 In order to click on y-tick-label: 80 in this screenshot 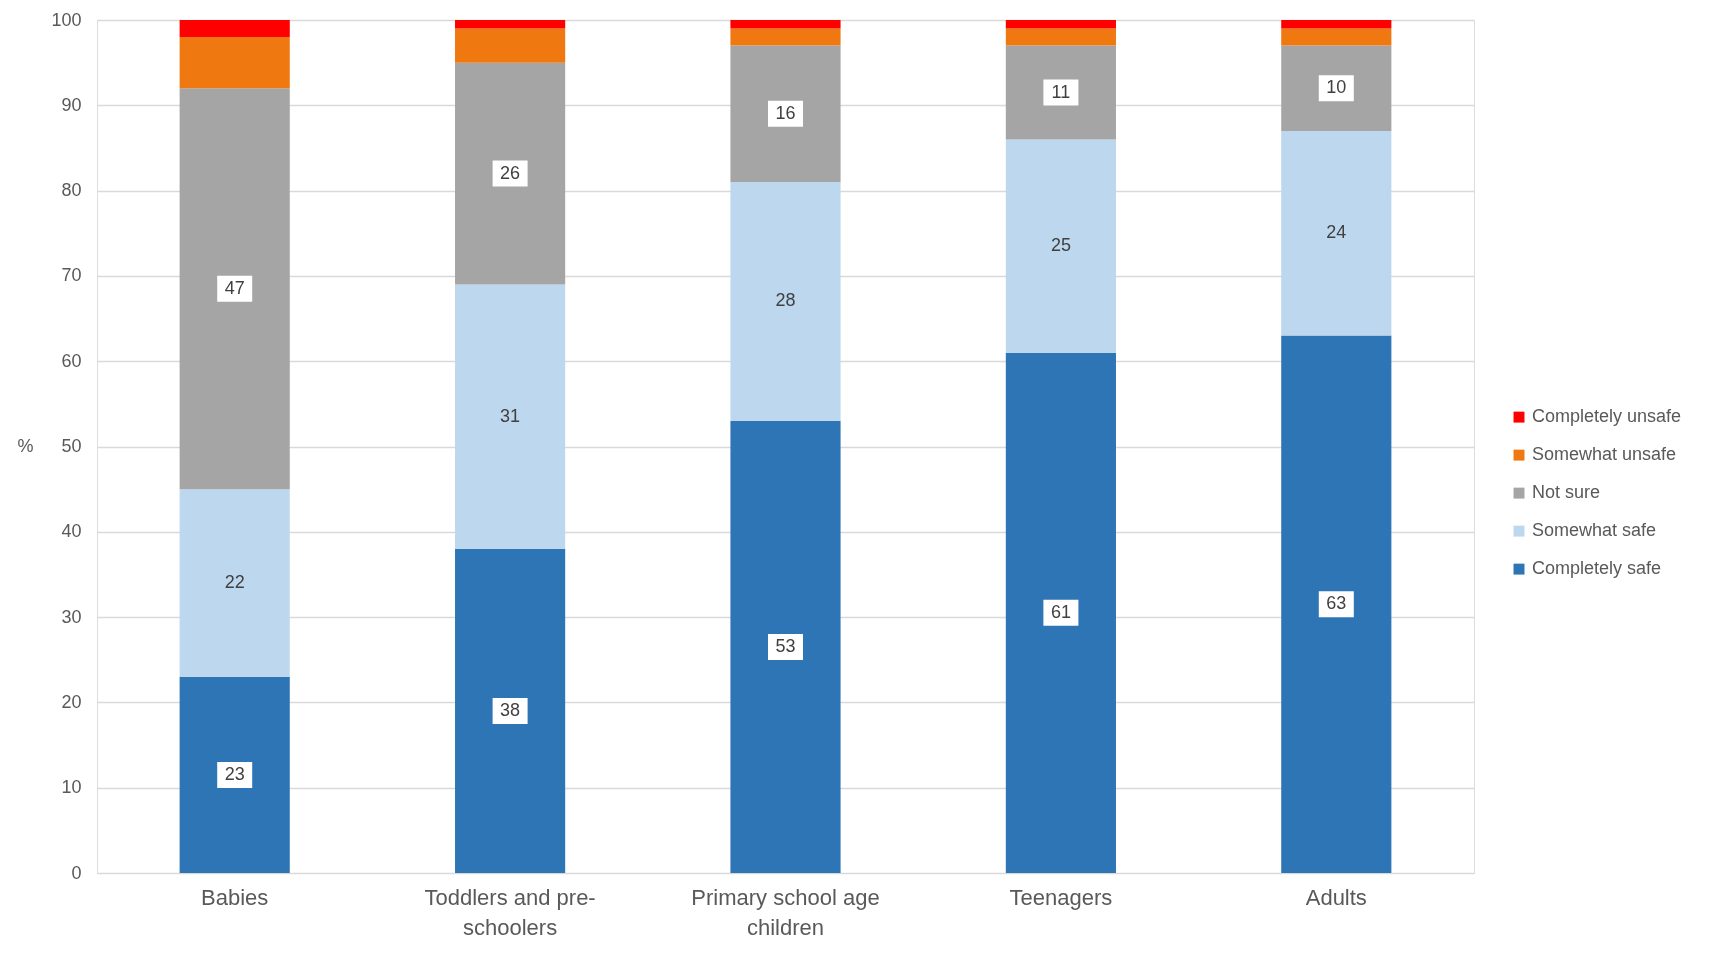, I will do `click(71, 190)`.